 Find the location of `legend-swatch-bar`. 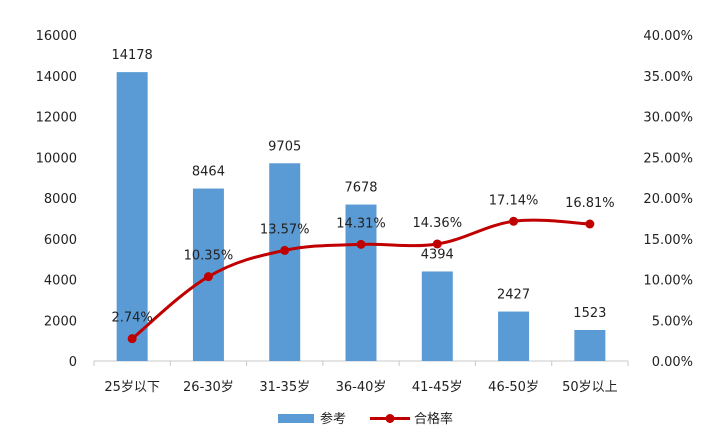

legend-swatch-bar is located at coordinates (296, 418).